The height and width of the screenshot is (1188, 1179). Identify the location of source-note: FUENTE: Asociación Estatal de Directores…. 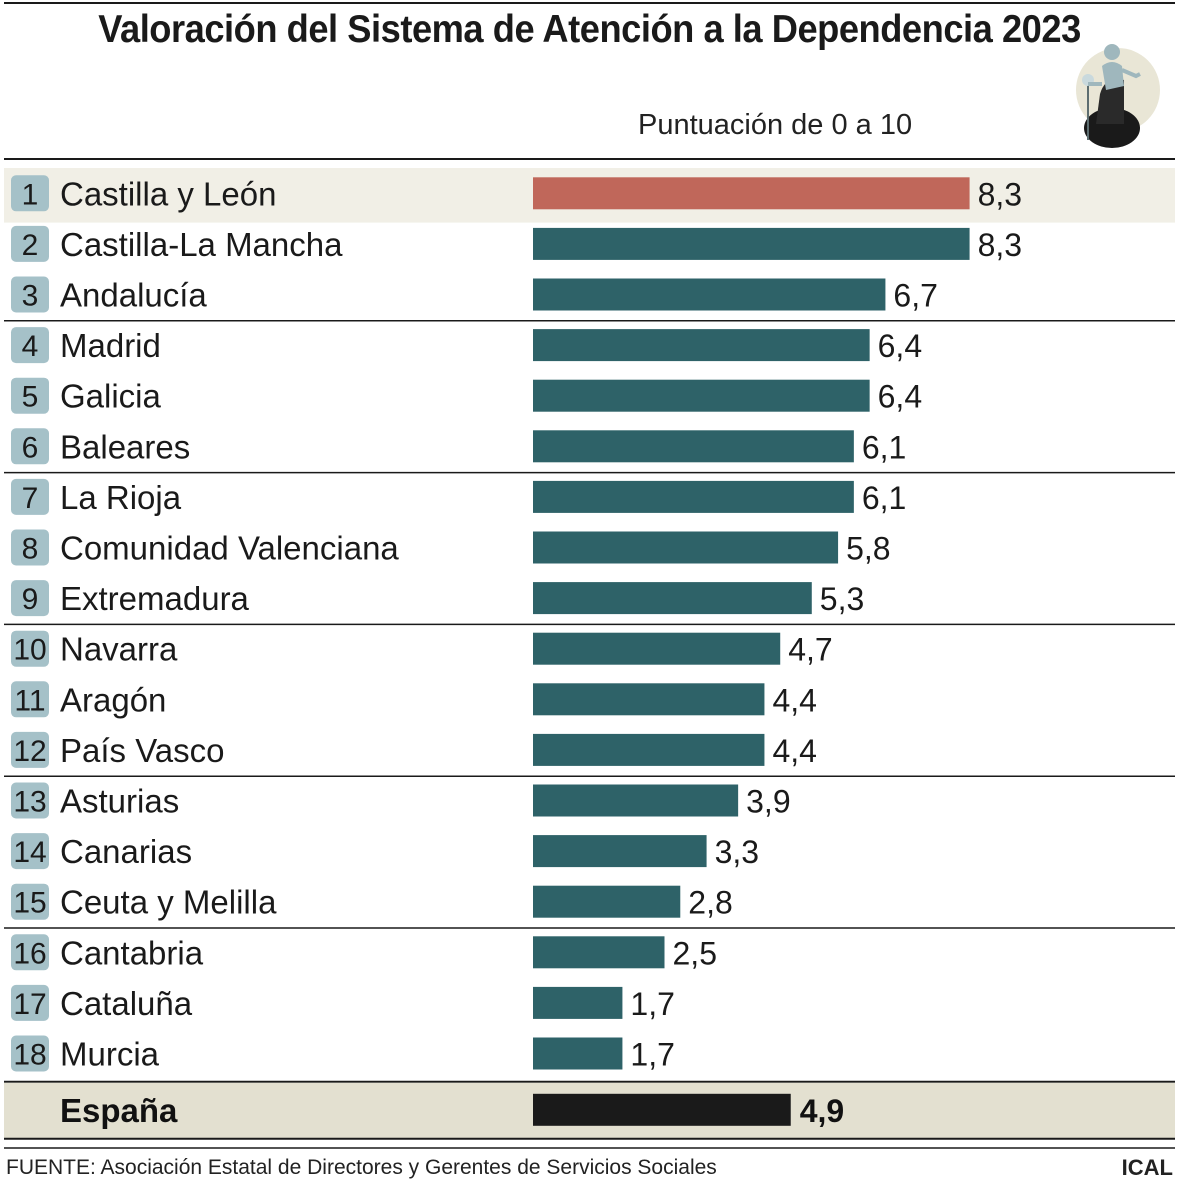
(361, 1167).